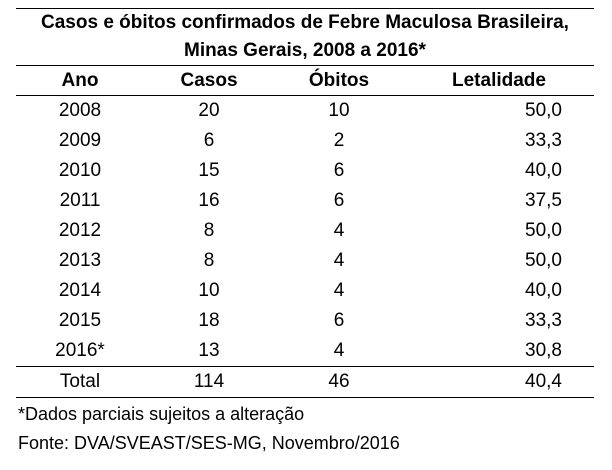 The image size is (612, 470). I want to click on cell-casos: 20, so click(209, 110).